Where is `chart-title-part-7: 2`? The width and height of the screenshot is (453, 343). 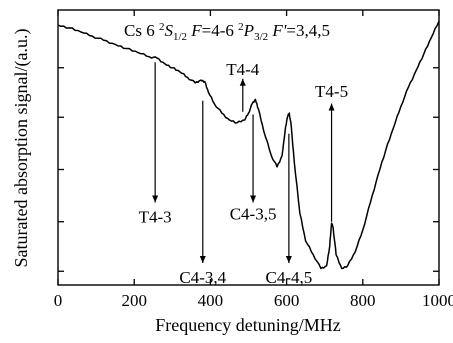 chart-title-part-7: 2 is located at coordinates (241, 27).